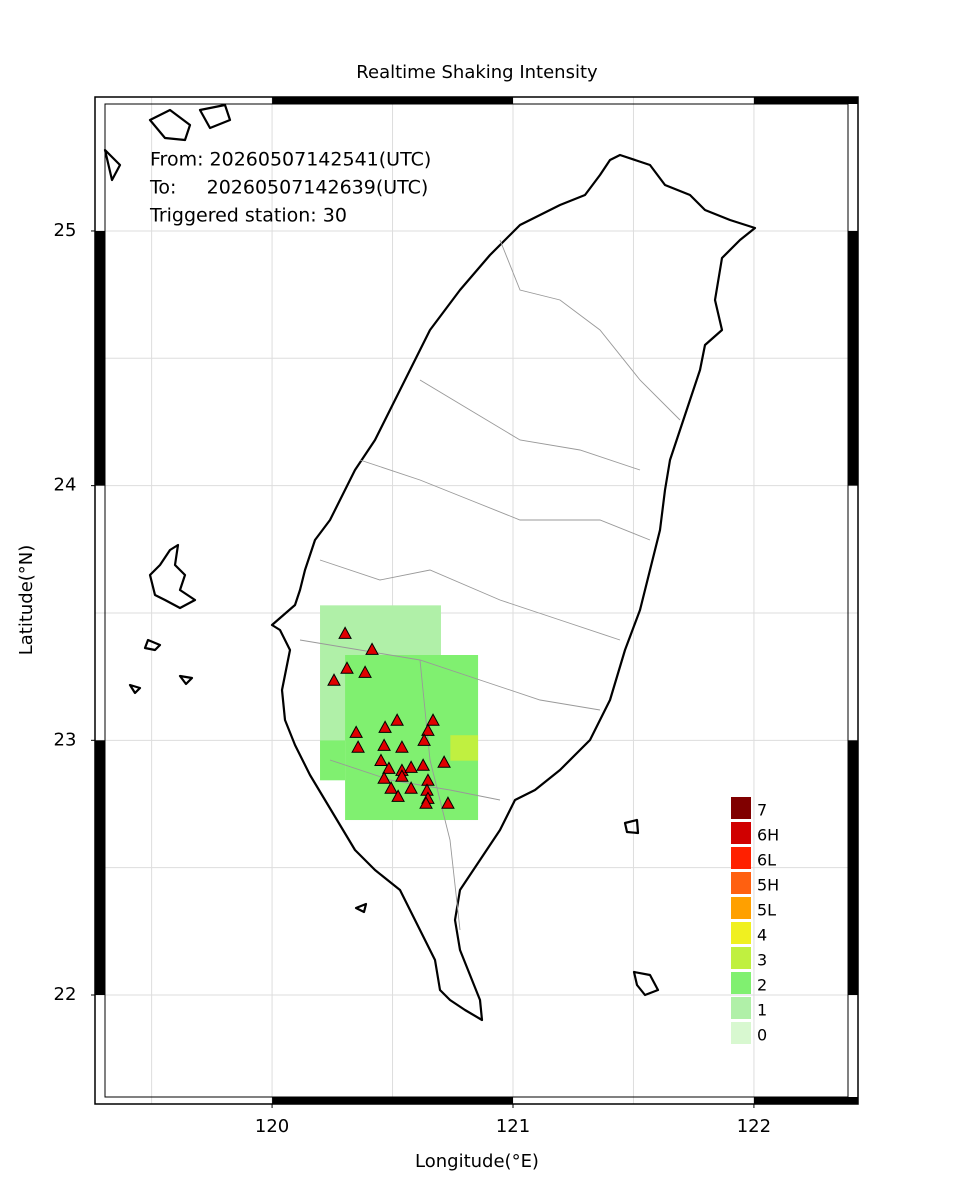 The width and height of the screenshot is (954, 1200). Describe the element at coordinates (290, 160) in the screenshot. I see `annotation: From: 20260507142541(UTC)` at that location.